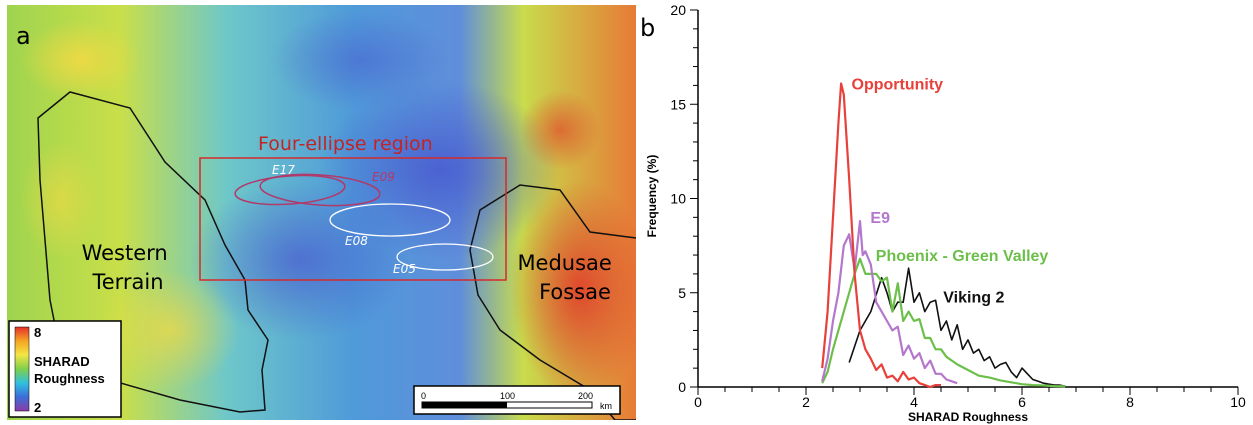  I want to click on ellipse-e17, so click(290, 190).